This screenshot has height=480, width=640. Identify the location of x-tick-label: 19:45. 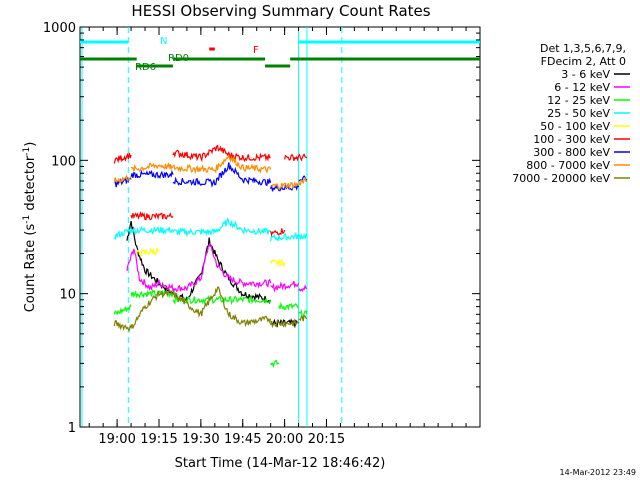
(242, 439).